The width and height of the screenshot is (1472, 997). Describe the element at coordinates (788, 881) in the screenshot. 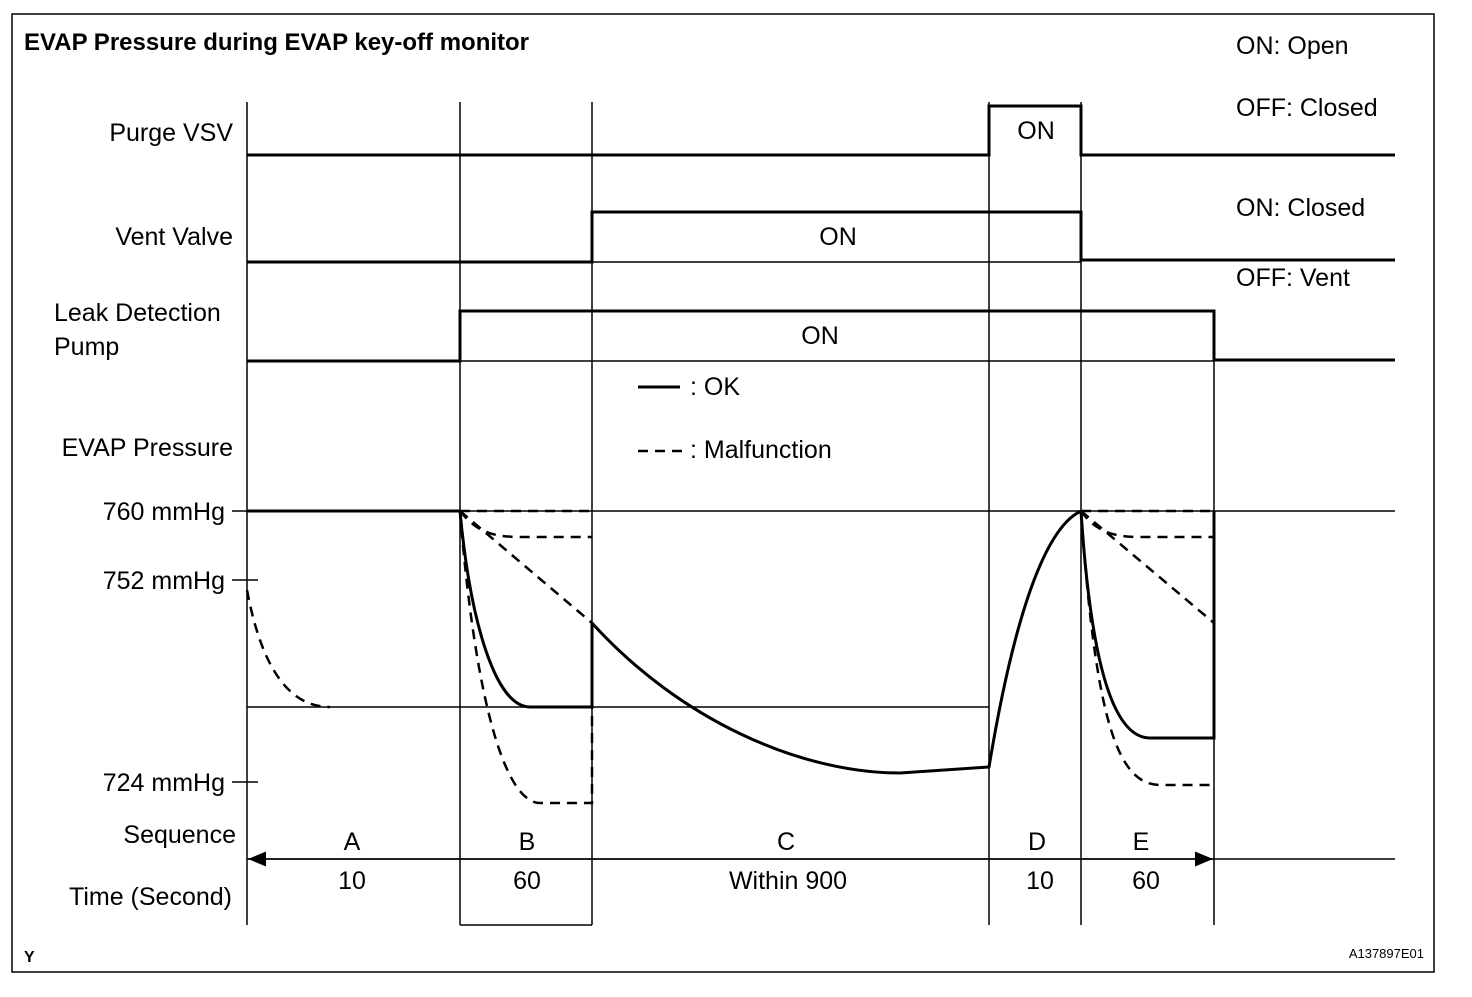

I see `time-label: Within 900` at that location.